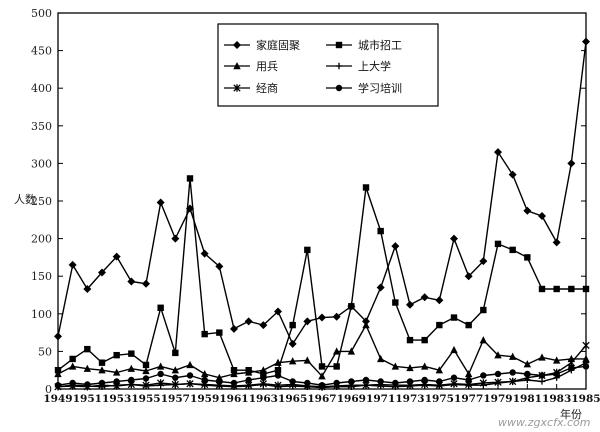  Describe the element at coordinates (380, 399) in the screenshot. I see `x-tick-label: 1971` at that location.